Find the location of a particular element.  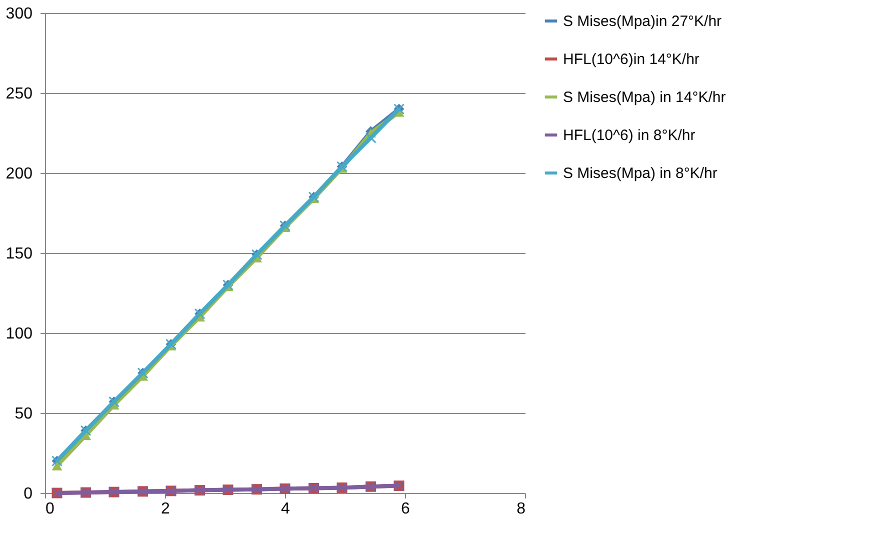

legend-label: HFL(10^6)in 14°K/hr is located at coordinates (631, 59).